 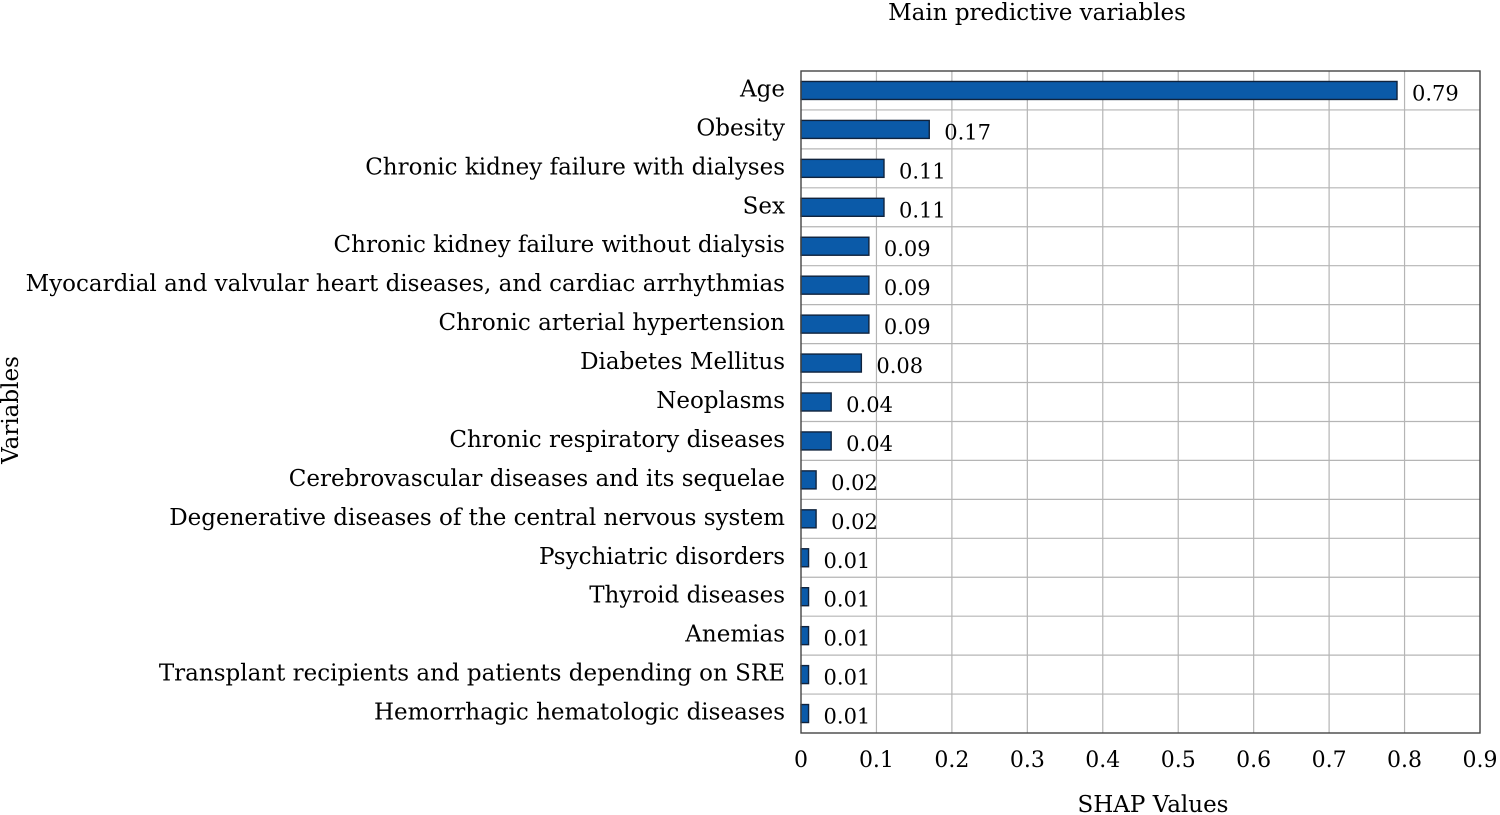 What do you see at coordinates (1027, 760) in the screenshot?
I see `x-tick-label: 0.3` at bounding box center [1027, 760].